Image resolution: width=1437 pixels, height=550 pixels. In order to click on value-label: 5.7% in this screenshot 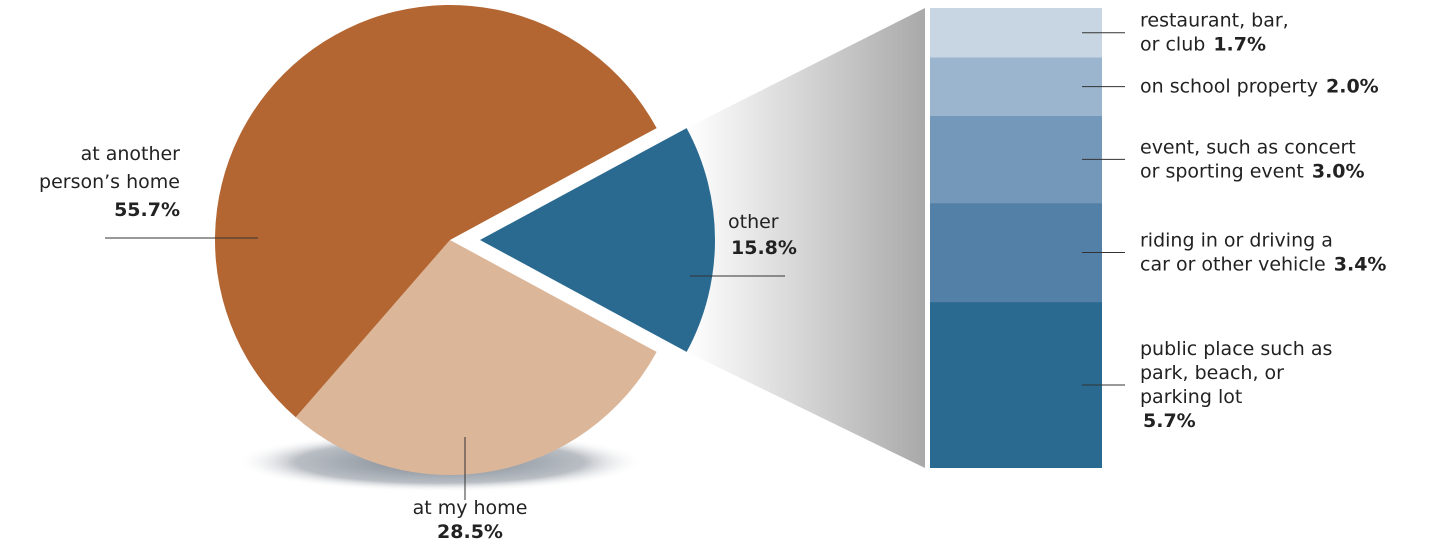, I will do `click(1169, 421)`.